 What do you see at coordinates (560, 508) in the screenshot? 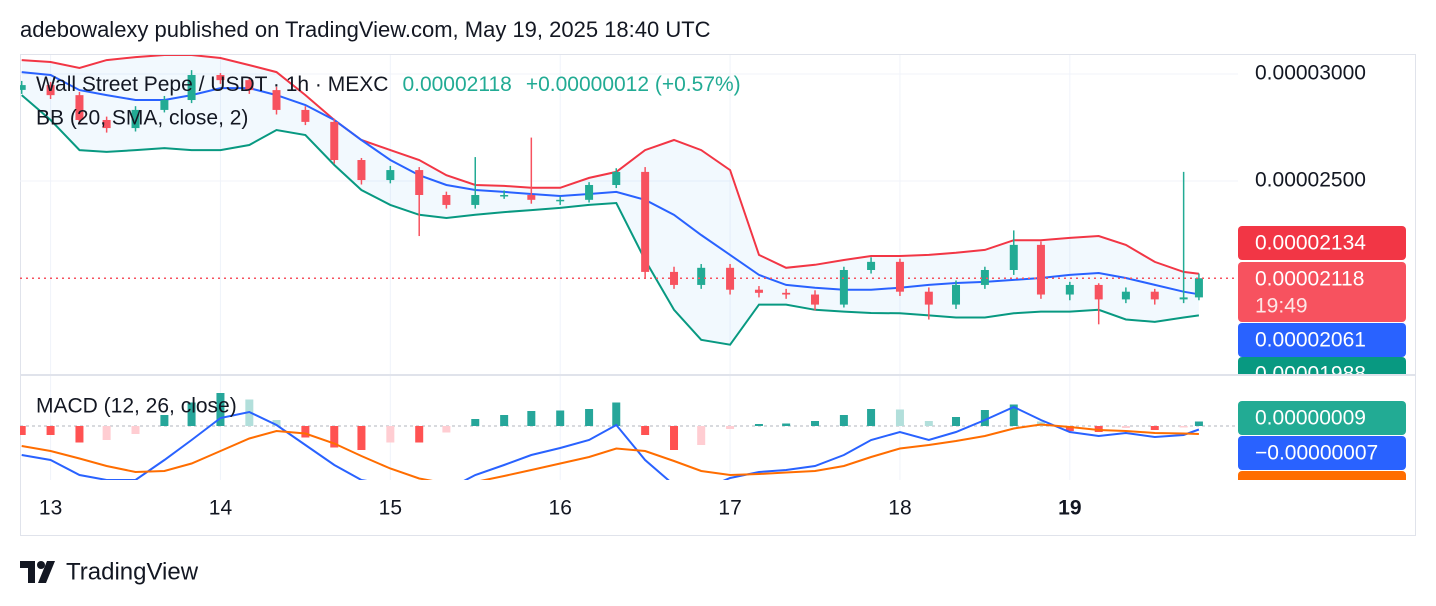
I see `x-tick-label: 16` at bounding box center [560, 508].